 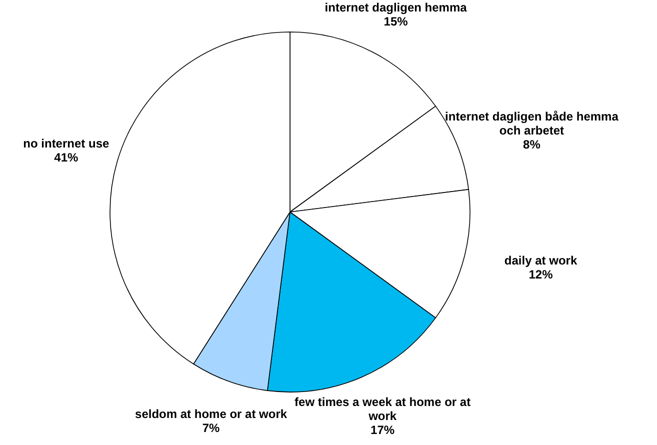 I want to click on data-label: 41%, so click(x=66, y=157).